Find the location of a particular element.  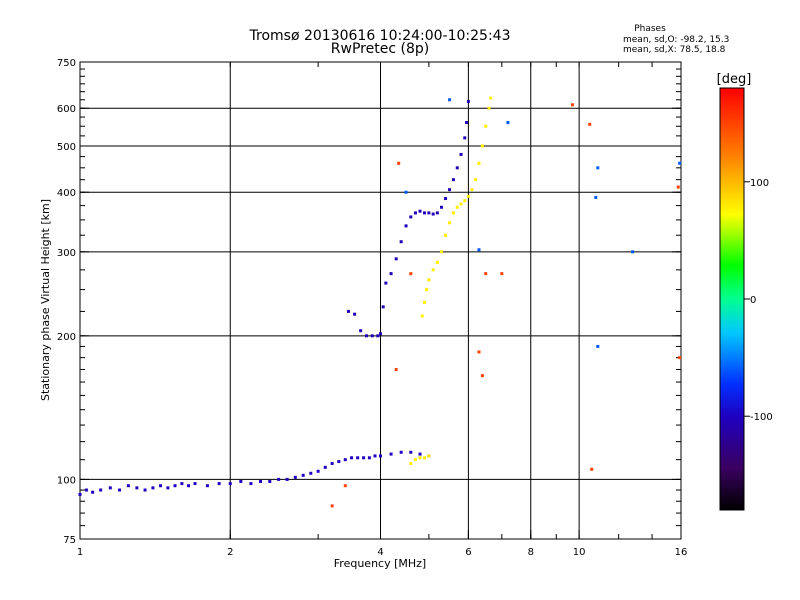

x-tick-label: 16 is located at coordinates (681, 552).